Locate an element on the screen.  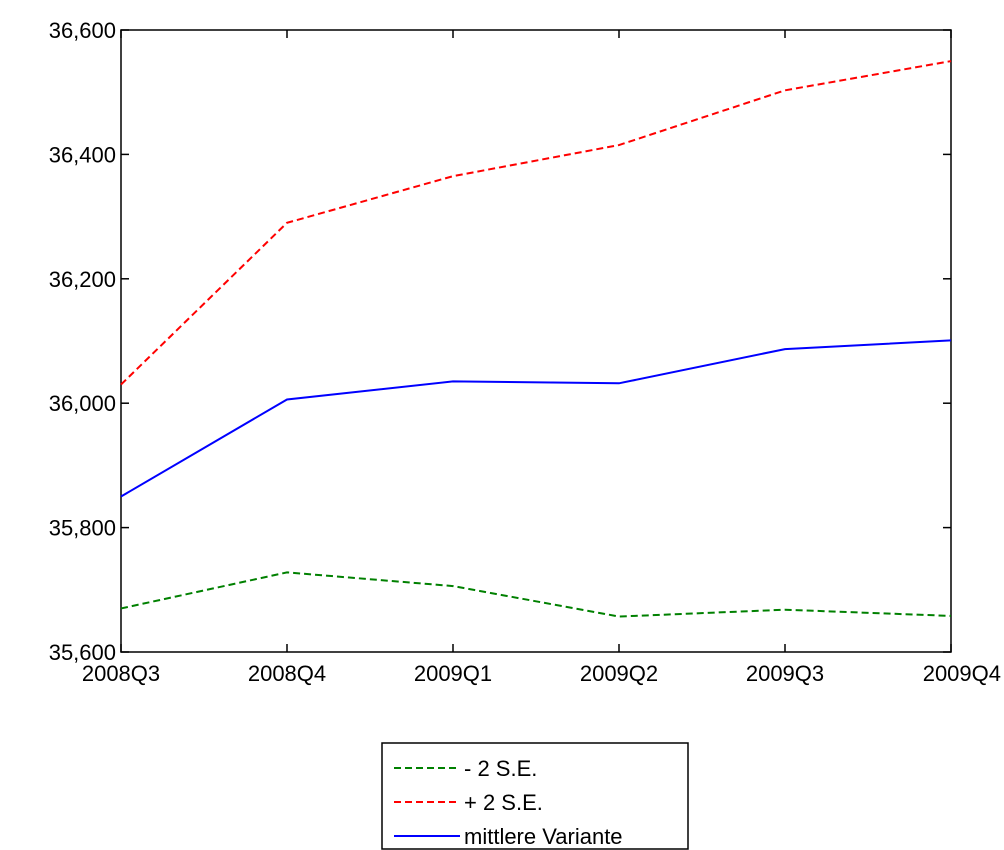
x-tick-label: 2008Q4 is located at coordinates (287, 673).